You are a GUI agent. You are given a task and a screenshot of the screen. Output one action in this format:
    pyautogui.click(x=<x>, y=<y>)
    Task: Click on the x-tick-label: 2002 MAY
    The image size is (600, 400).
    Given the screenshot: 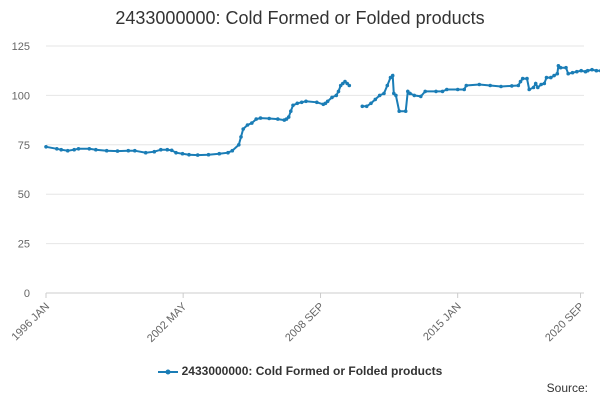 What is the action you would take?
    pyautogui.click(x=167, y=322)
    